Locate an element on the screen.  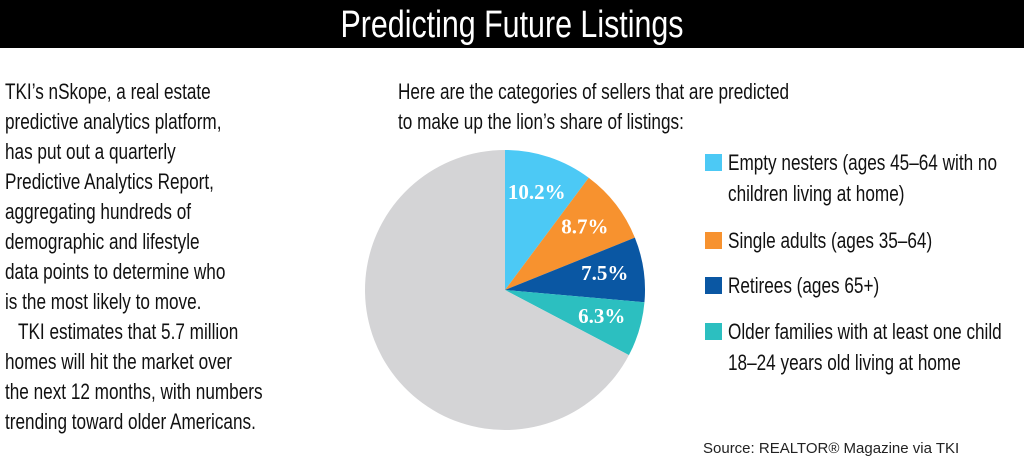
data-label: 6.3% is located at coordinates (601, 316).